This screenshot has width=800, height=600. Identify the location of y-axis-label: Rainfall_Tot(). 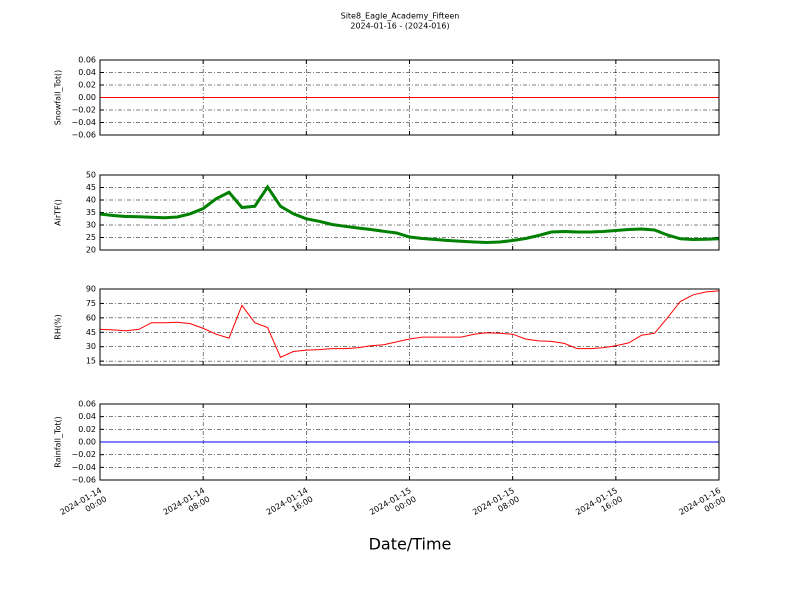
(58, 442).